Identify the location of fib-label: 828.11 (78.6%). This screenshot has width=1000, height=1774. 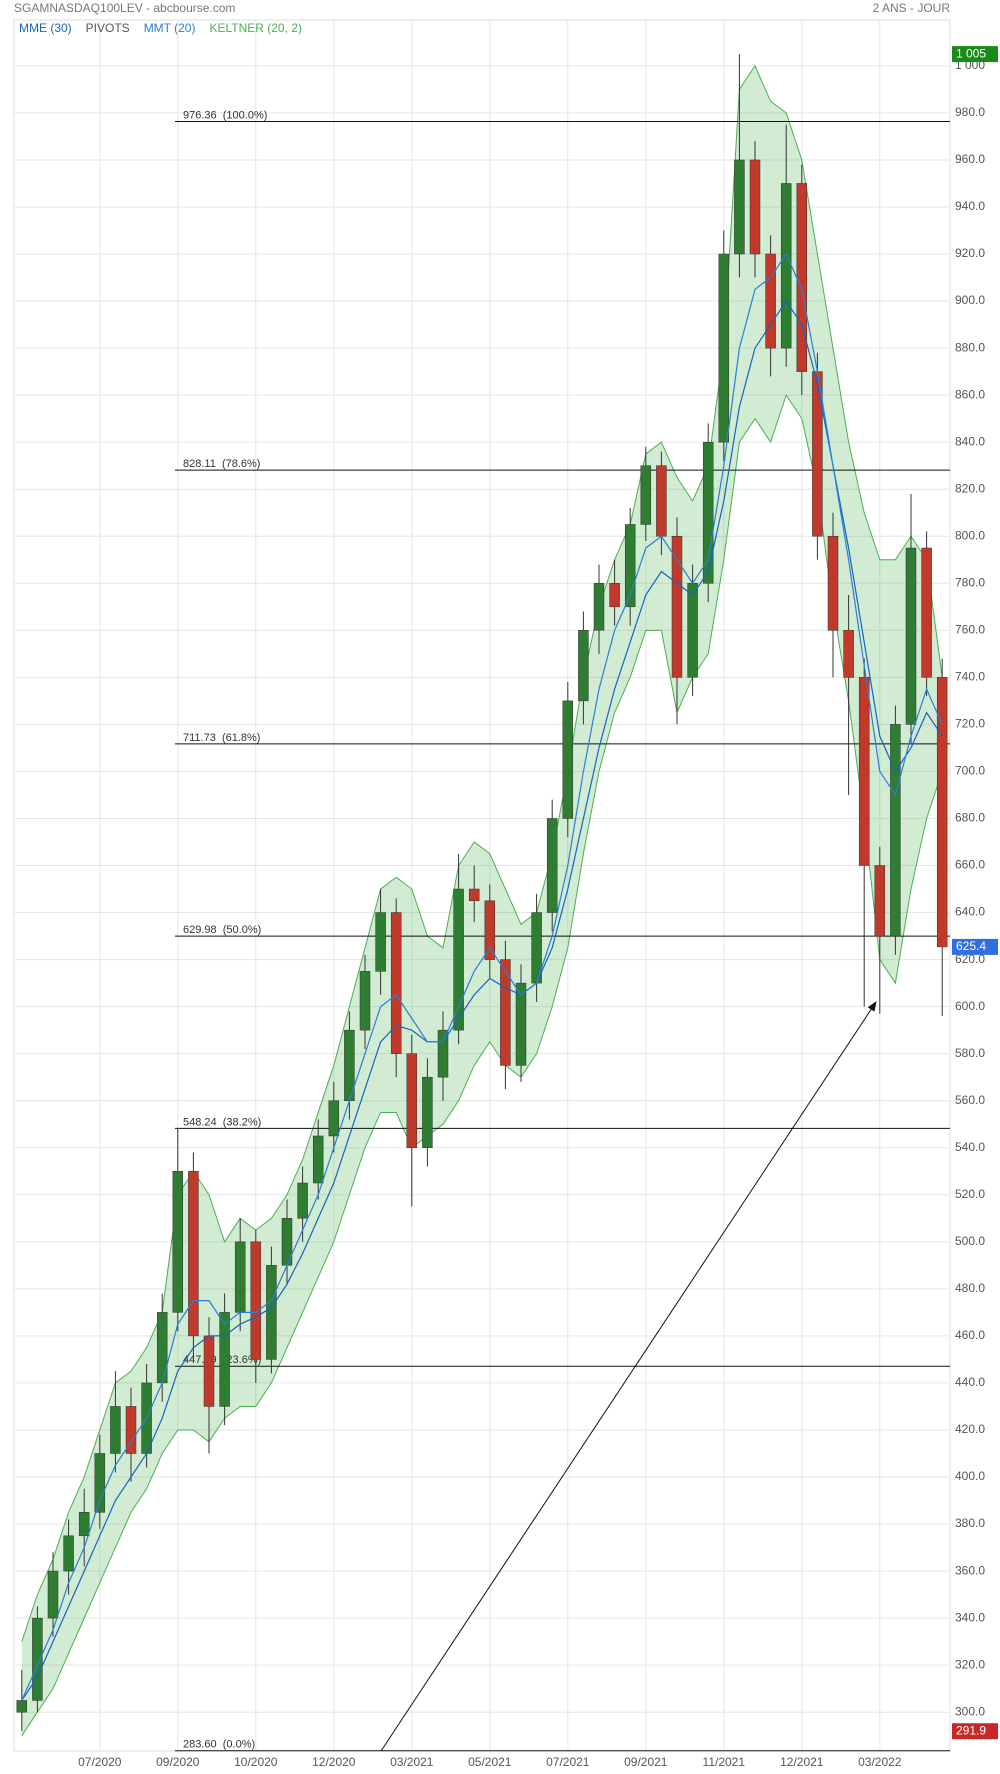
(221, 464).